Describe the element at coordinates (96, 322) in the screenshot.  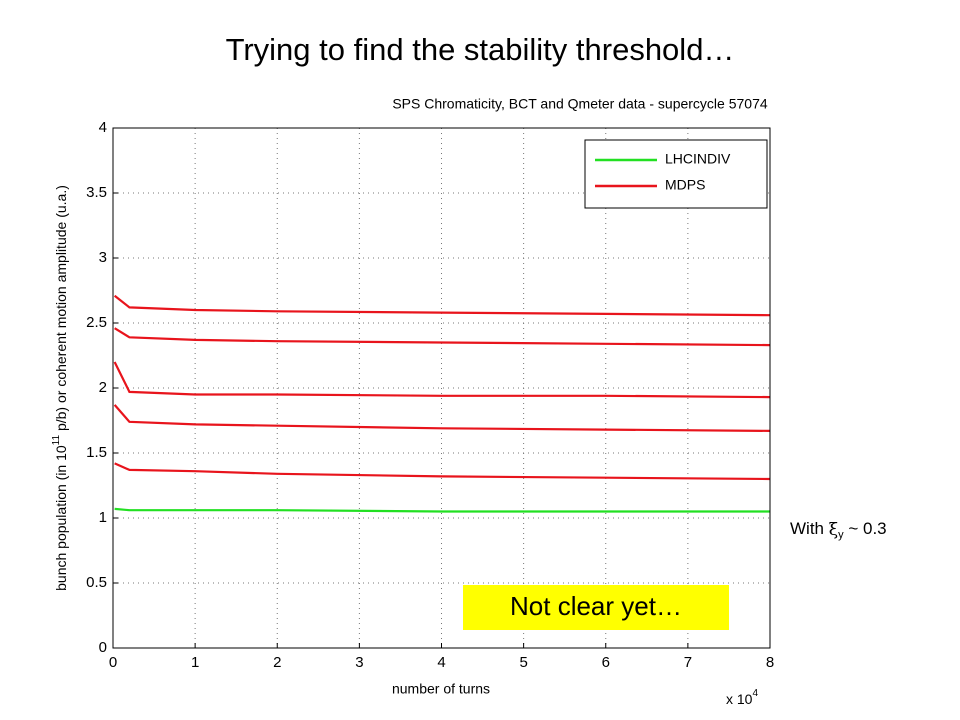
I see `y-tick-label: 2.5` at that location.